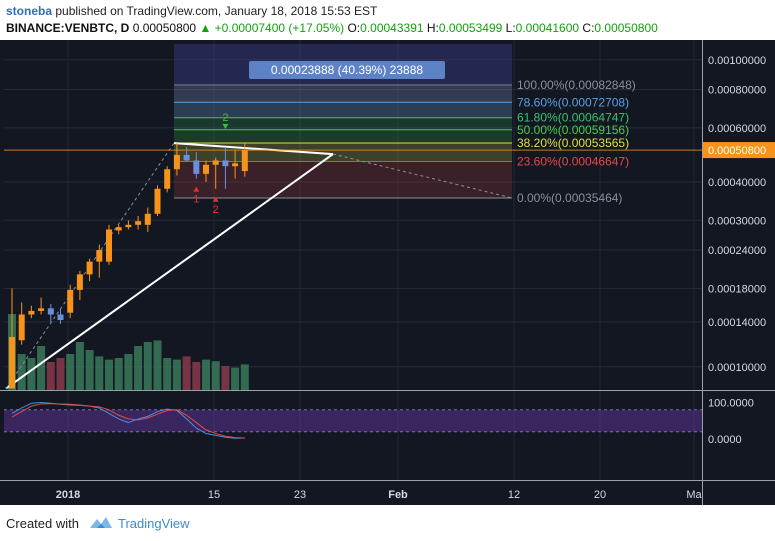 The width and height of the screenshot is (775, 541). What do you see at coordinates (154, 523) in the screenshot?
I see `tradingview-brand-link: TradingView` at bounding box center [154, 523].